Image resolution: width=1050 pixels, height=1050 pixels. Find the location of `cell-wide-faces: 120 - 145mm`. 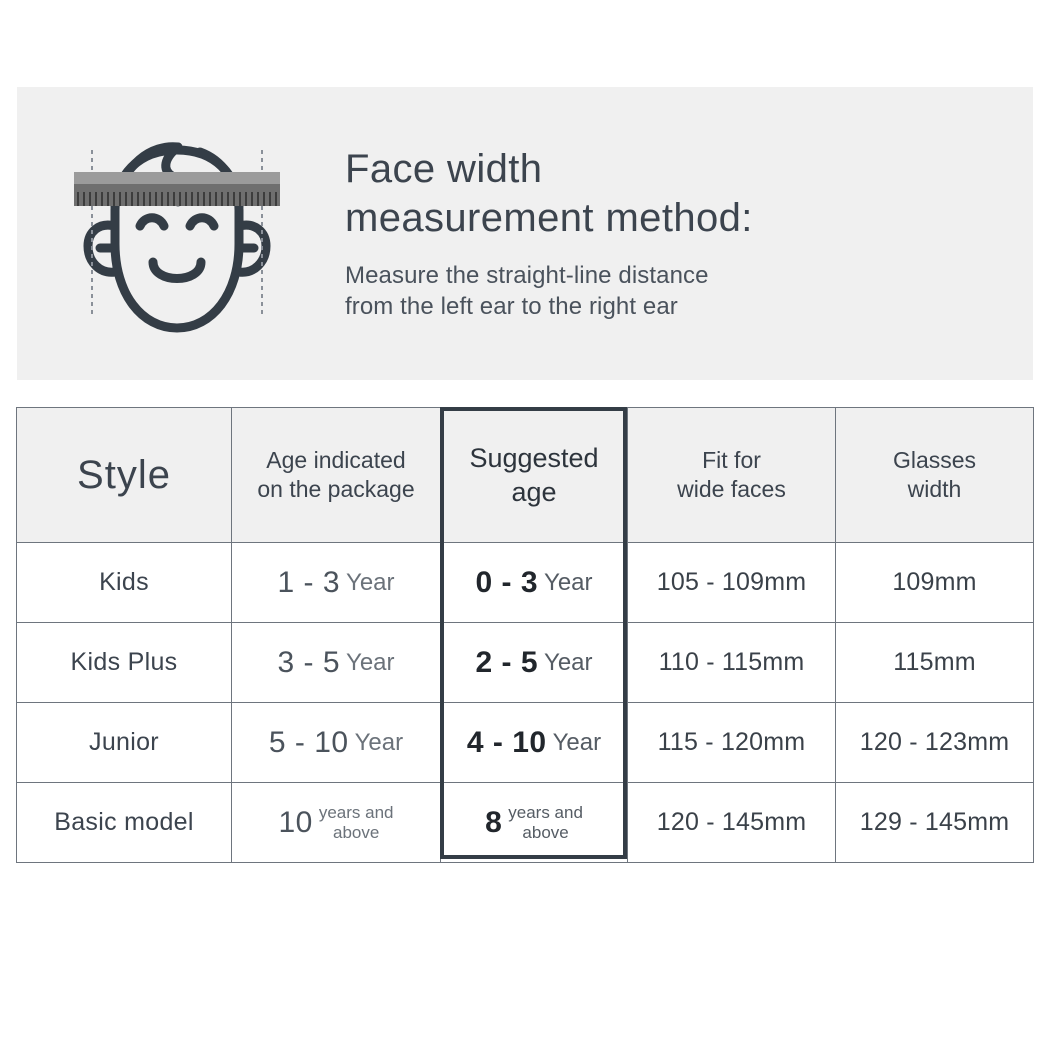

cell-wide-faces: 120 - 145mm is located at coordinates (731, 822).